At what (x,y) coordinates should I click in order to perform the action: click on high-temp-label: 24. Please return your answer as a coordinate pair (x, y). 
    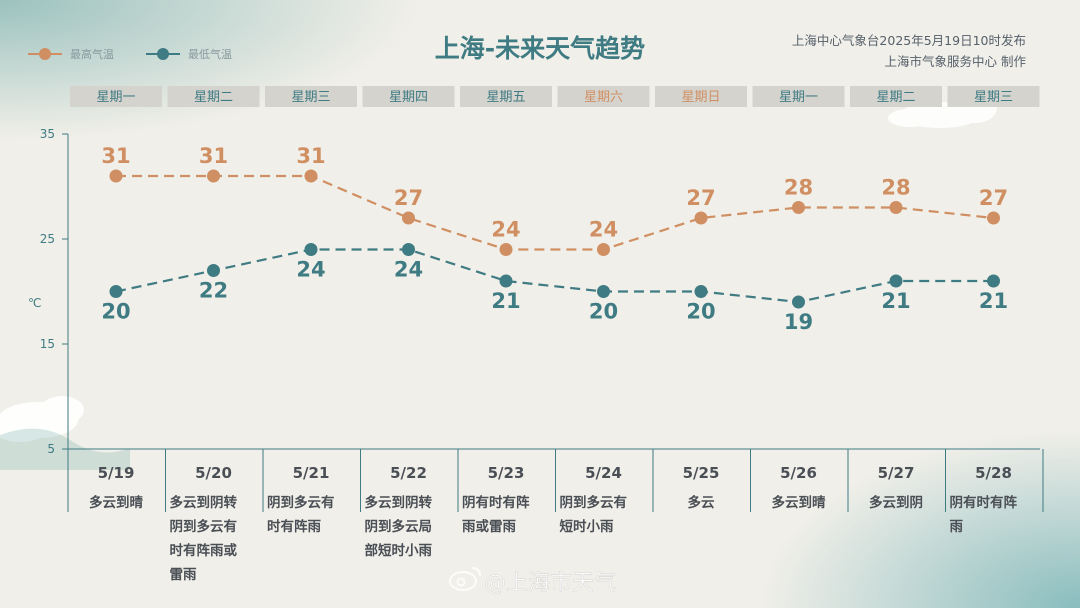
    Looking at the image, I should click on (603, 230).